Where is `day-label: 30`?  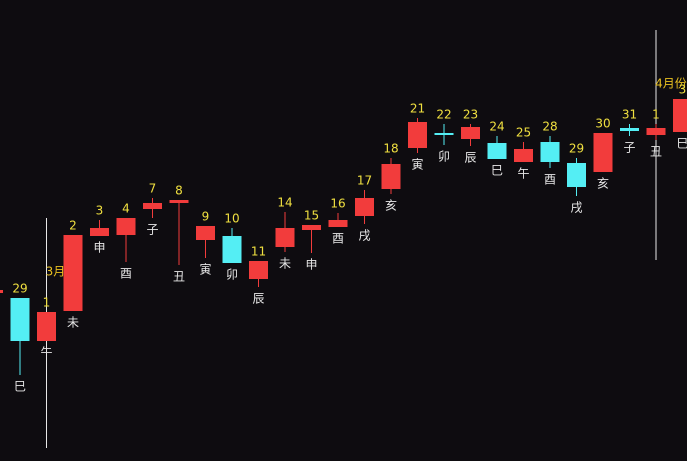
day-label: 30 is located at coordinates (602, 124).